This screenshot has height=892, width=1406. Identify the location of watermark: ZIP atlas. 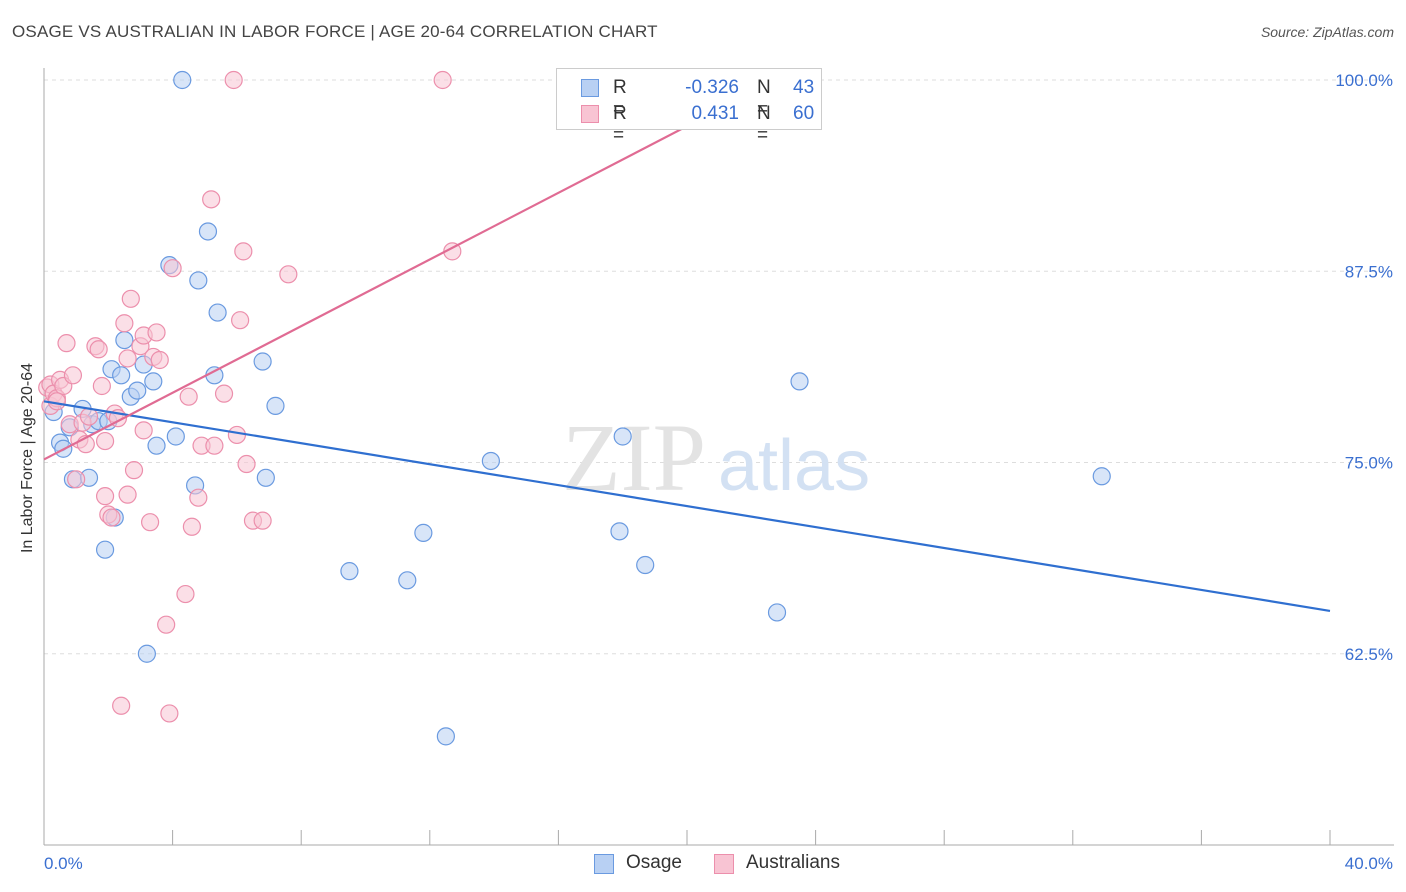
(716, 457).